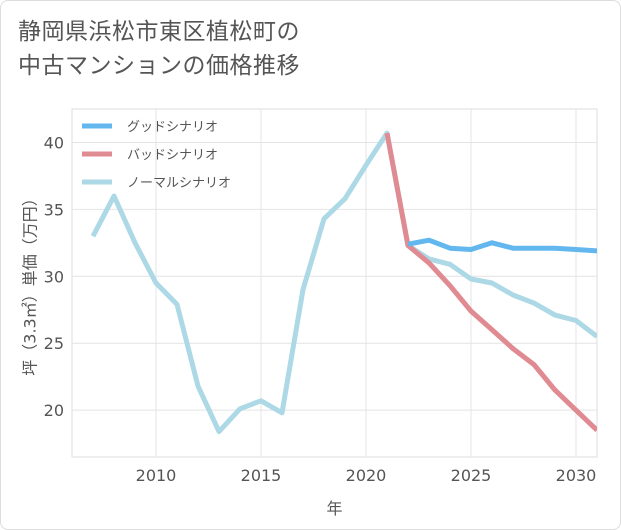  What do you see at coordinates (54, 209) in the screenshot?
I see `y-tick-label: 35` at bounding box center [54, 209].